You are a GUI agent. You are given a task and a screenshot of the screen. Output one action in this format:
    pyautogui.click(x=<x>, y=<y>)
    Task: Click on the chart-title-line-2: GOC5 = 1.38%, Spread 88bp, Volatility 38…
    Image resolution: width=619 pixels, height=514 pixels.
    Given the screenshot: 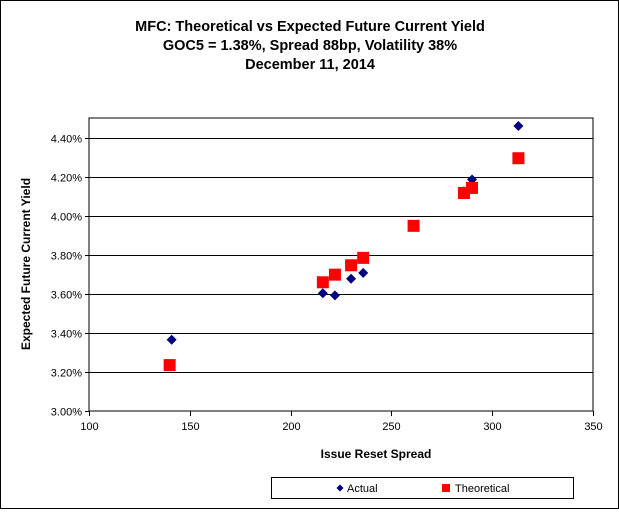 What is the action you would take?
    pyautogui.click(x=310, y=46)
    